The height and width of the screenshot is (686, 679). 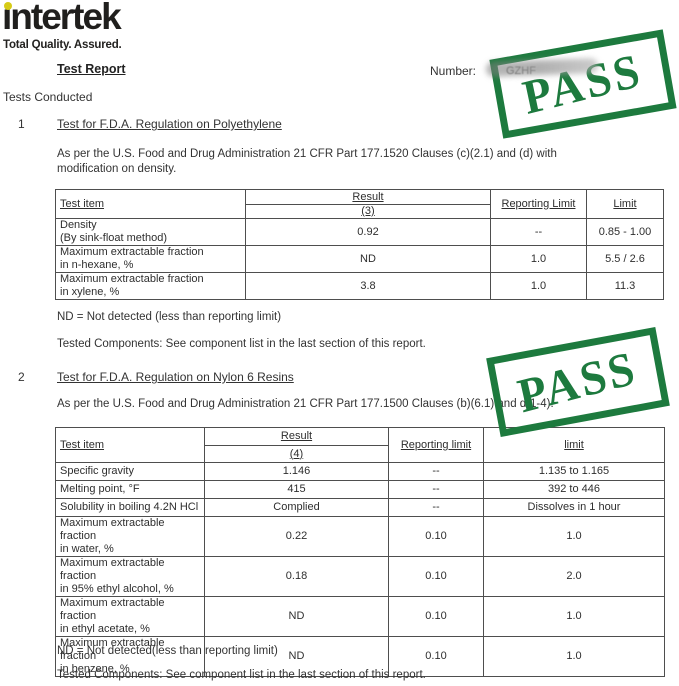 I want to click on col-header-result-note: (3), so click(x=368, y=211).